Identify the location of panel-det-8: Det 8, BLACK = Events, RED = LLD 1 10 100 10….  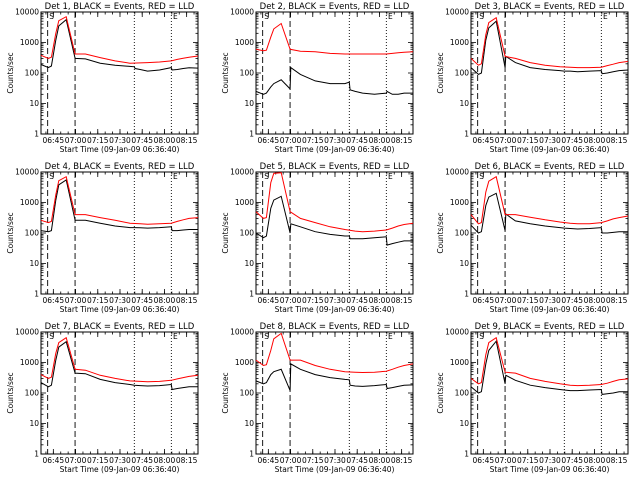
(317, 398).